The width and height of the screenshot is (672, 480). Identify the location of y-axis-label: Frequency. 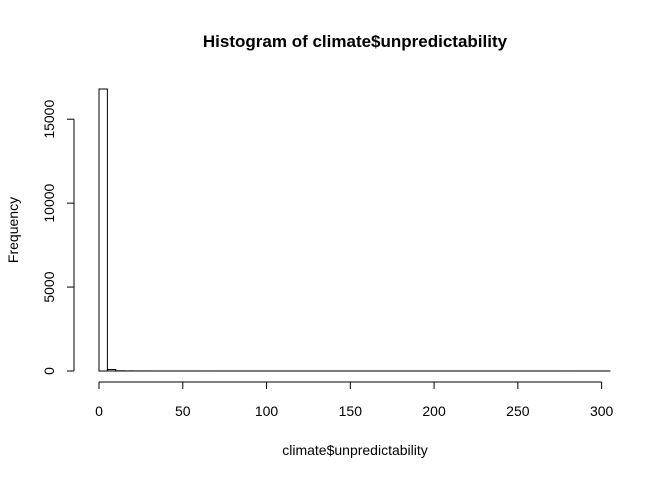
(13, 230).